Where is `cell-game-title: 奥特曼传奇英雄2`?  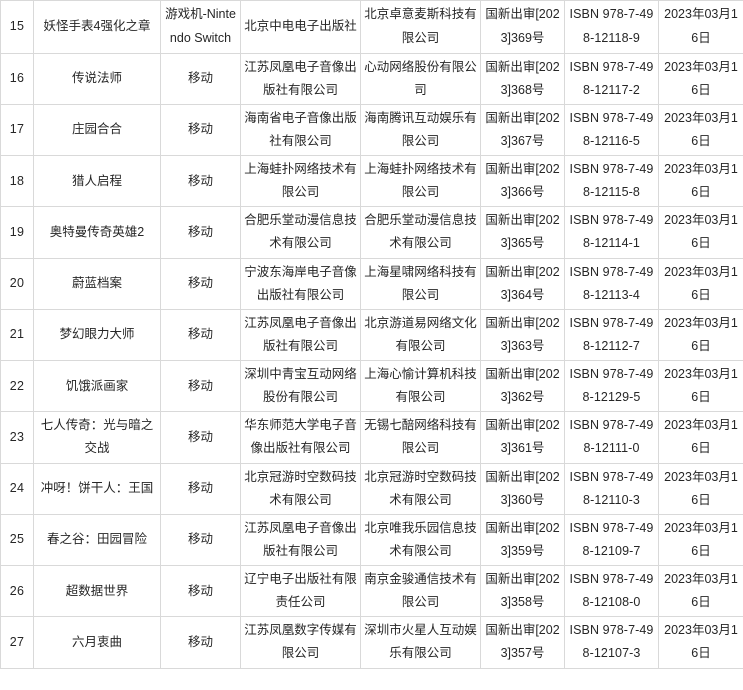
cell-game-title: 奥特曼传奇英雄2 is located at coordinates (97, 232).